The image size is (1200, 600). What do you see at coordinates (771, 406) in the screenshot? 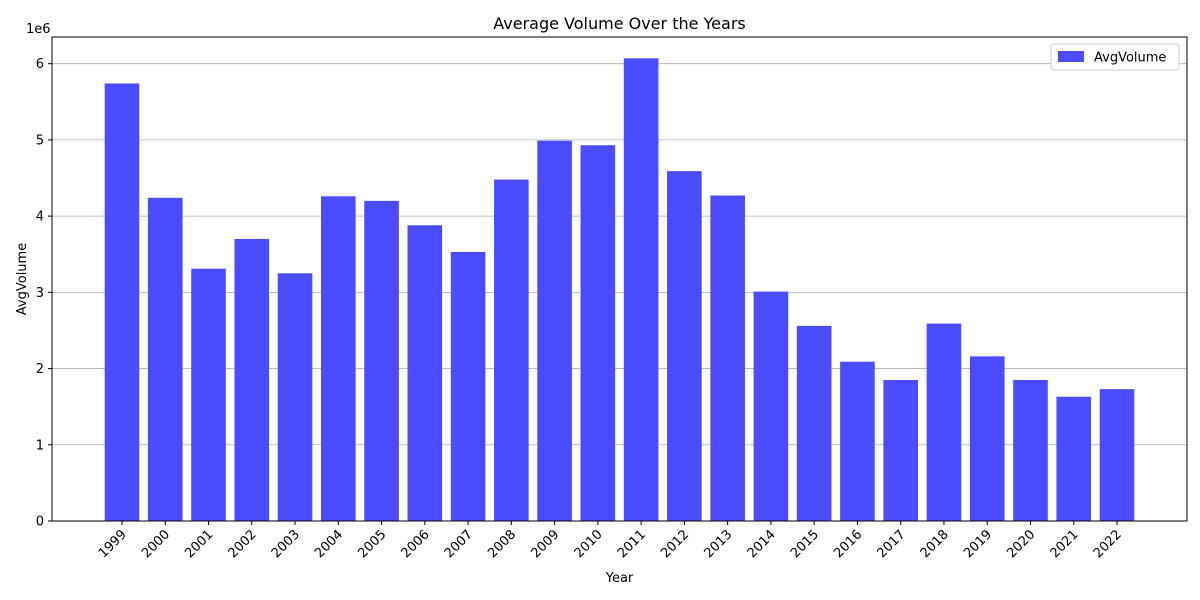
I see `bar-2014` at bounding box center [771, 406].